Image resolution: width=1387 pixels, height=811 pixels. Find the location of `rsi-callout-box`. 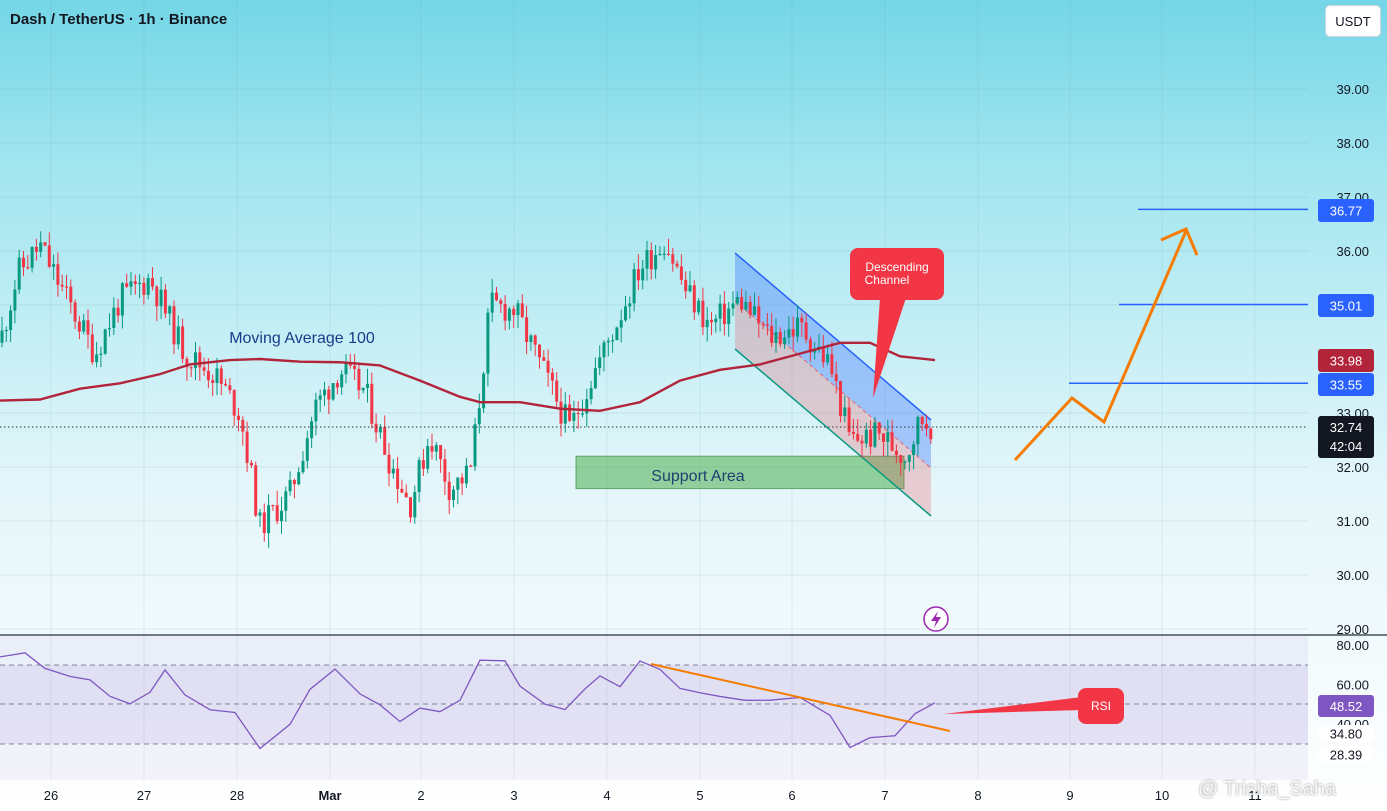

rsi-callout-box is located at coordinates (1101, 706).